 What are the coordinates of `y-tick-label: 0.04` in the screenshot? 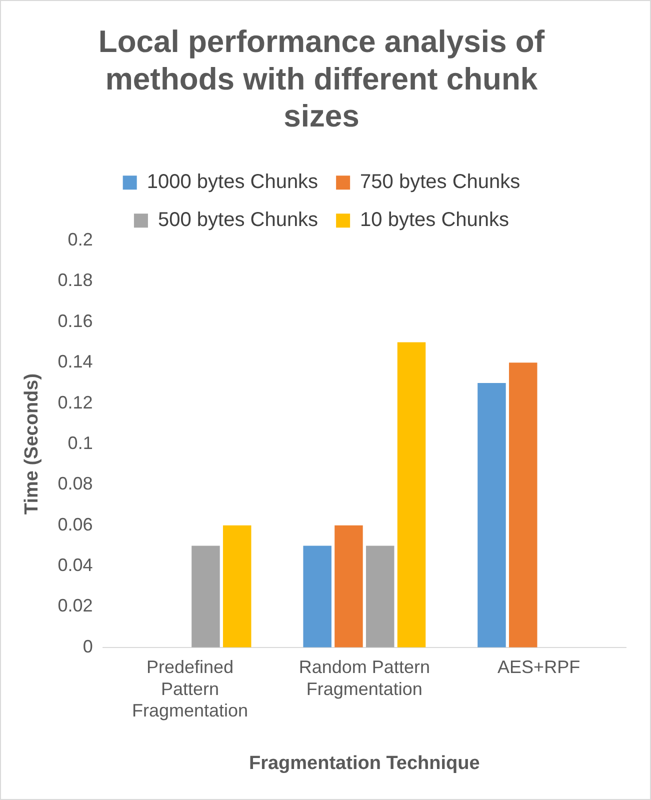 It's located at (75, 565).